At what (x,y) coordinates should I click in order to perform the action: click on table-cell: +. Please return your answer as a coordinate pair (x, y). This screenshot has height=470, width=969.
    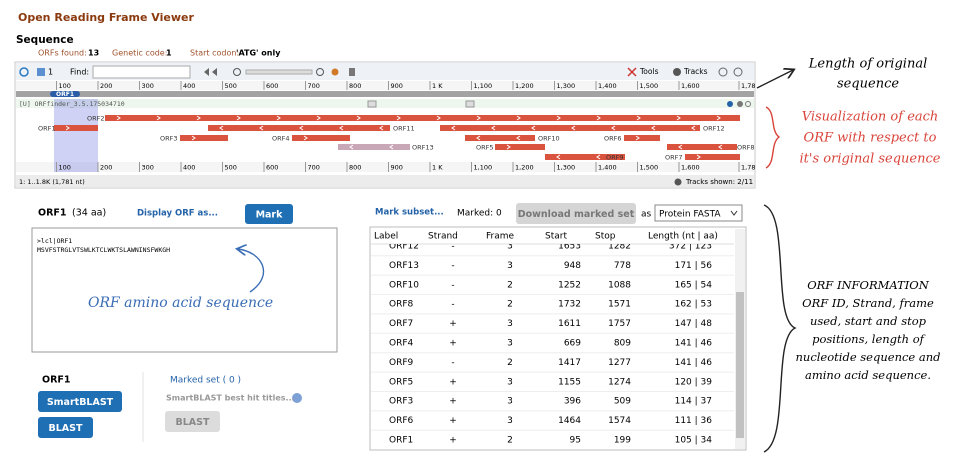
    Looking at the image, I should click on (453, 382).